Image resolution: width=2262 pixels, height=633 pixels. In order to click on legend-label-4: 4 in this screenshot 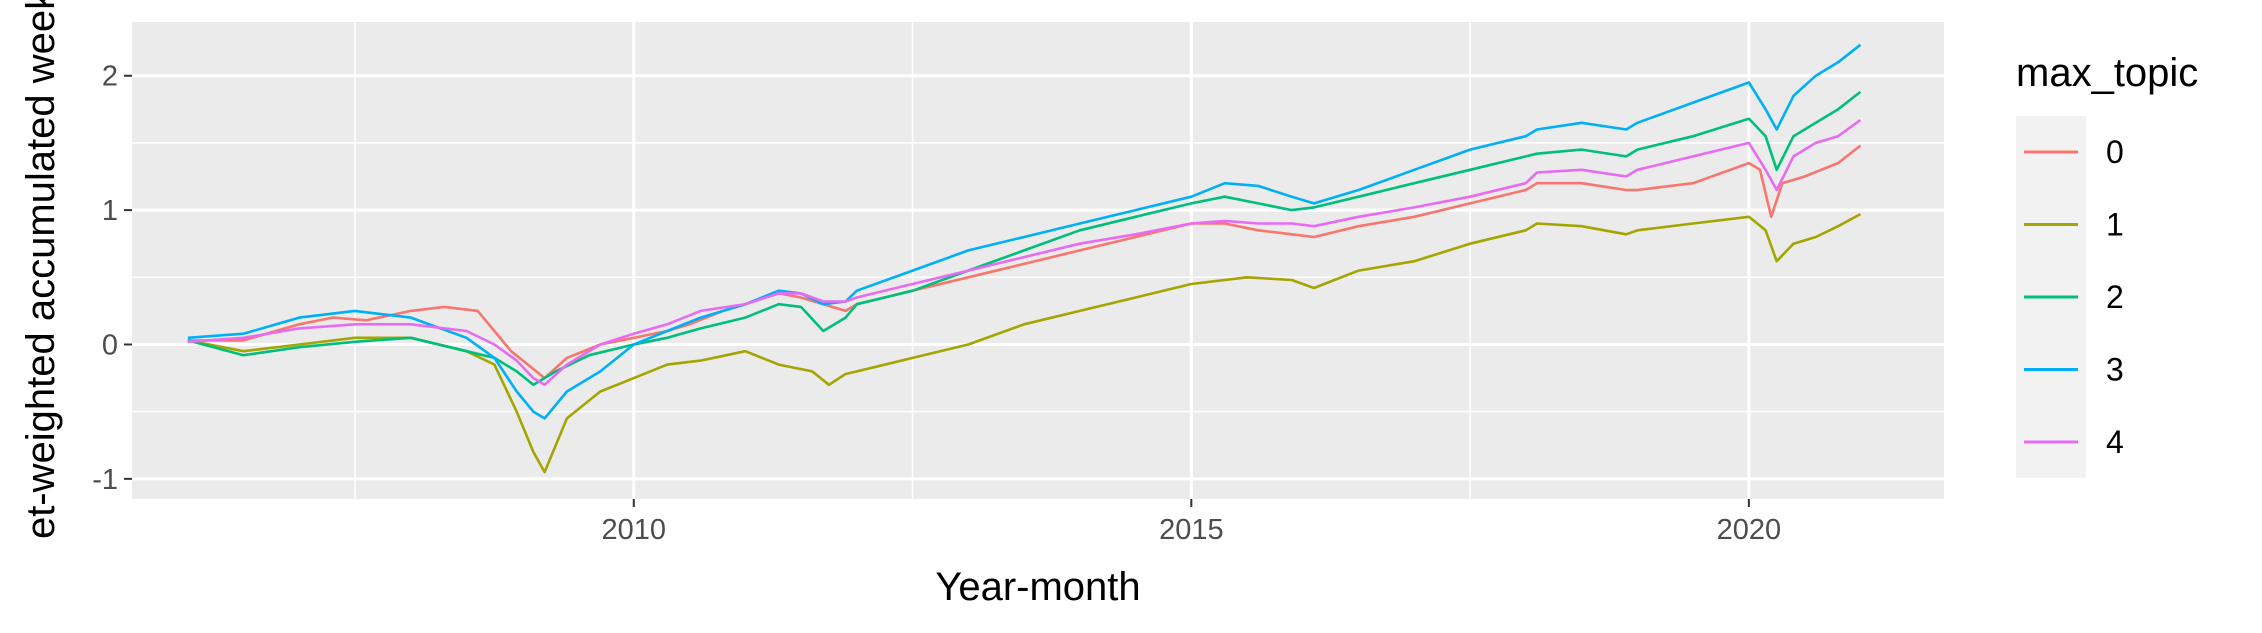, I will do `click(2115, 442)`.